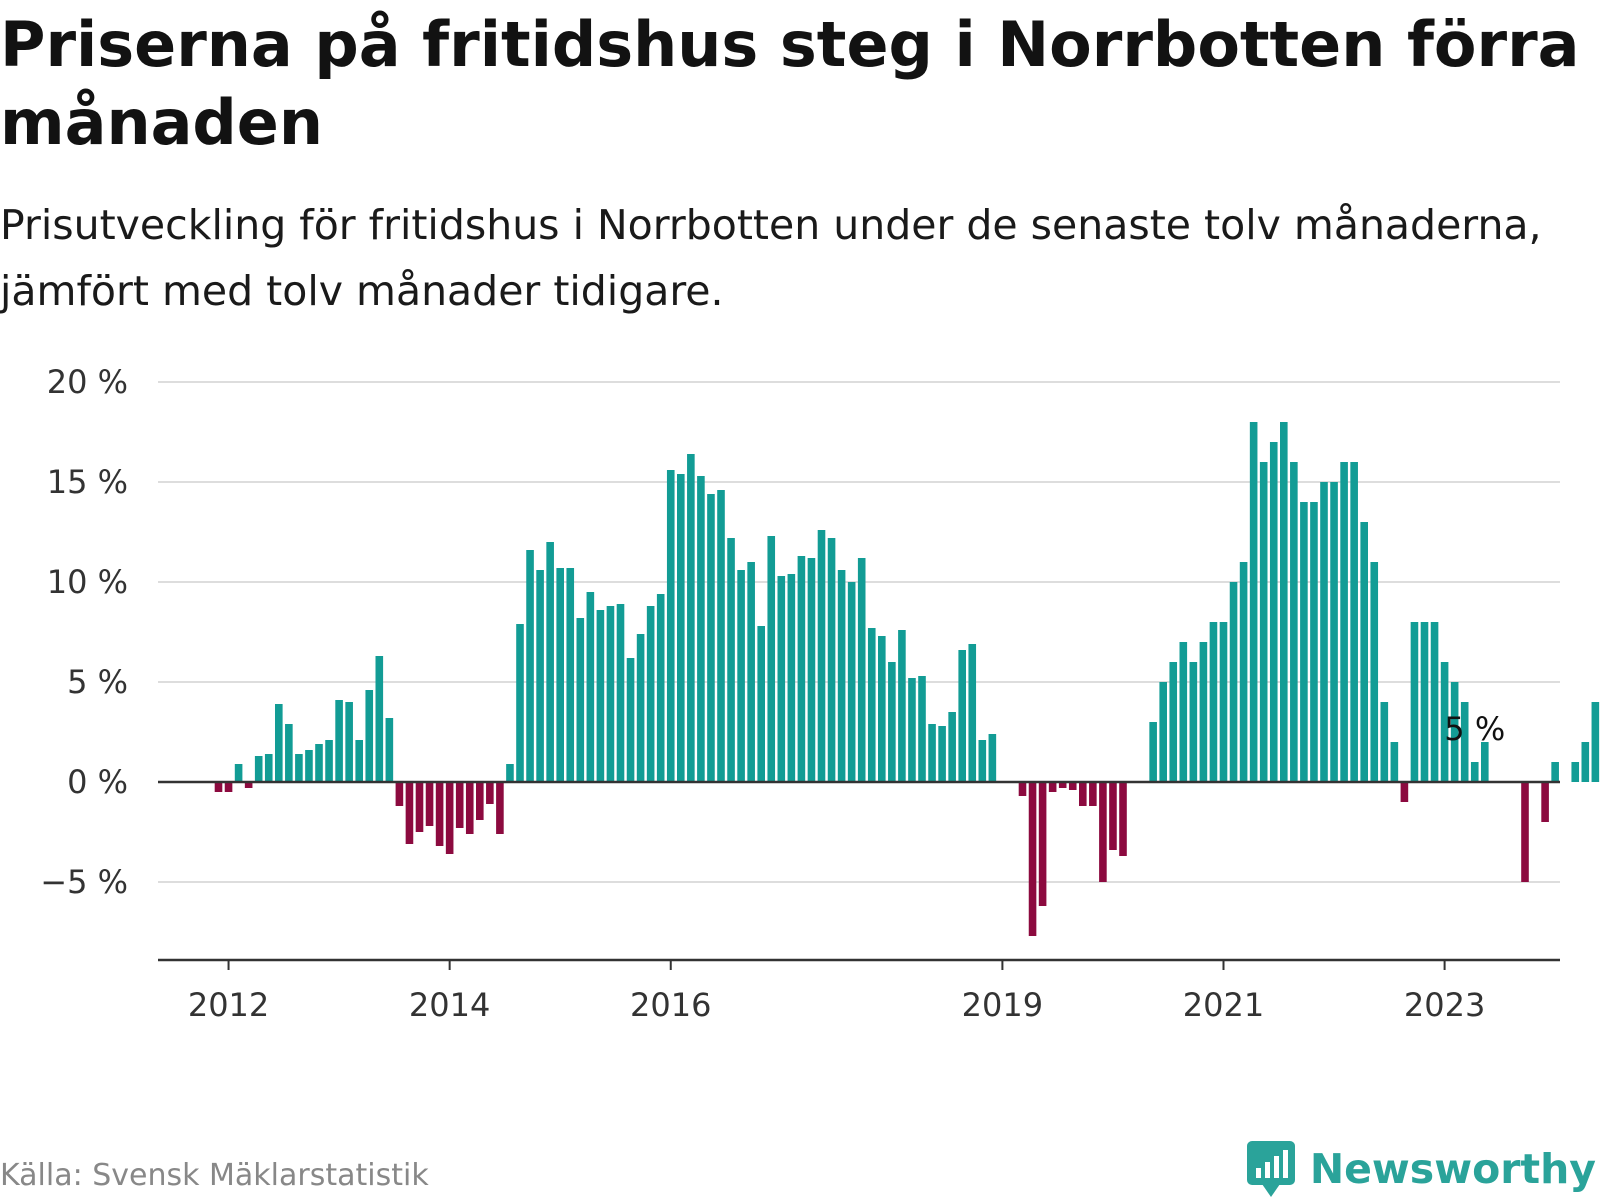 The width and height of the screenshot is (1600, 1200). I want to click on axes, so click(859, 875).